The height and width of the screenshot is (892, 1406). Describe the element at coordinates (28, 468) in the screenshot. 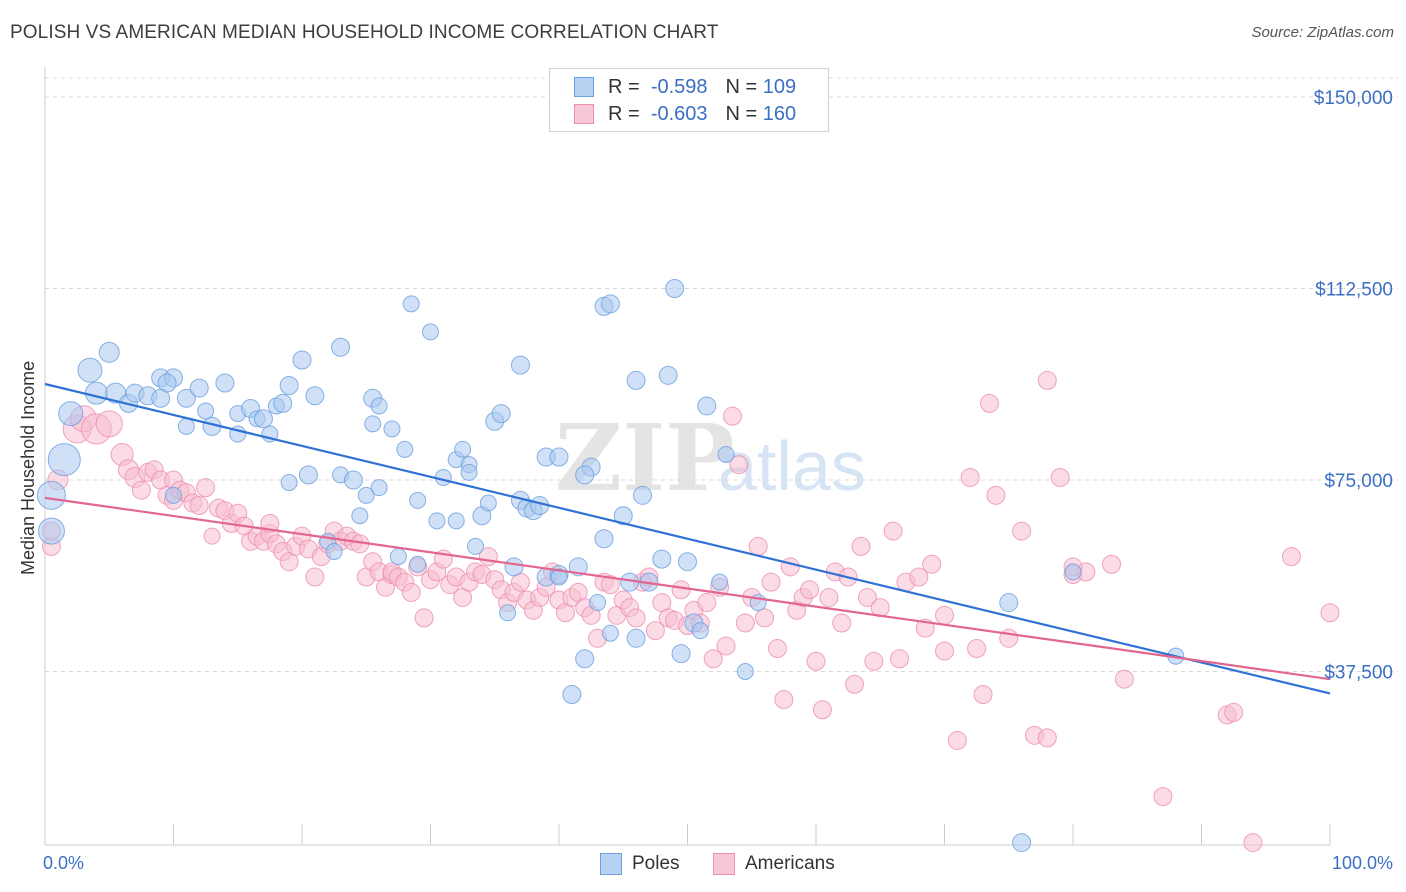

I see `y-axis-label: Median Household Income` at that location.